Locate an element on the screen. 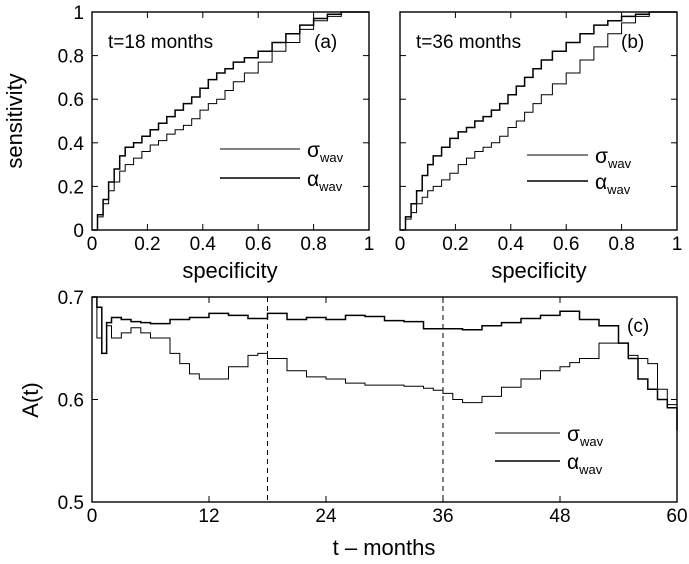 This screenshot has height=564, width=689. panel-a-xtick-label: 1 is located at coordinates (369, 244).